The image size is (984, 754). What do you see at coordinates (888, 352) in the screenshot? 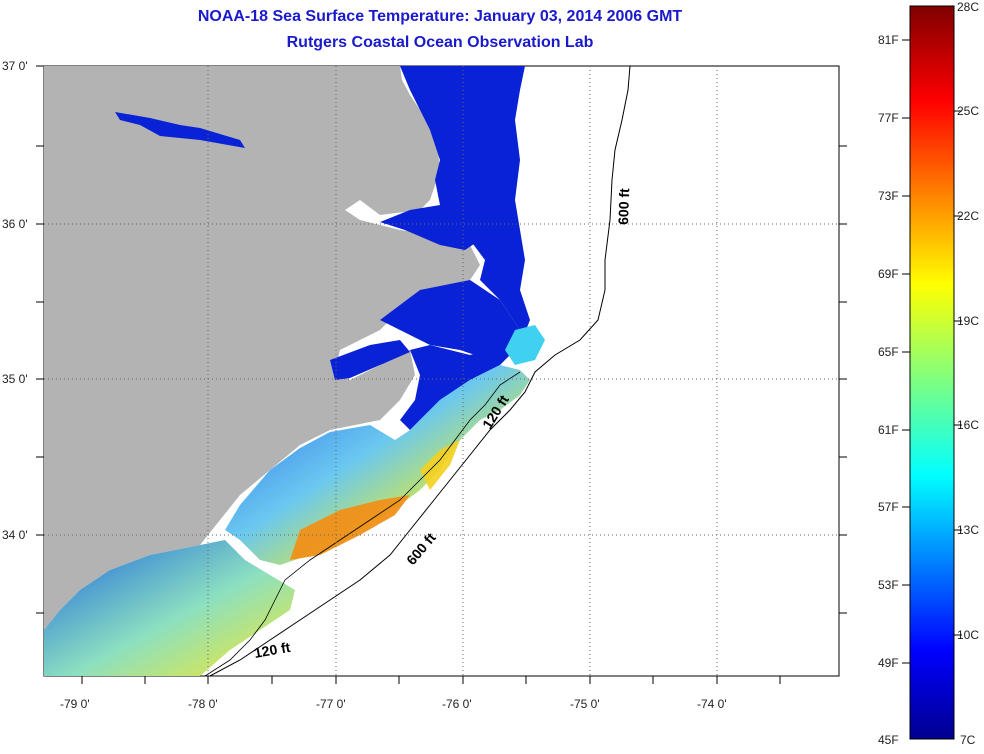
I see `colorbar-f-label: 65F` at bounding box center [888, 352].